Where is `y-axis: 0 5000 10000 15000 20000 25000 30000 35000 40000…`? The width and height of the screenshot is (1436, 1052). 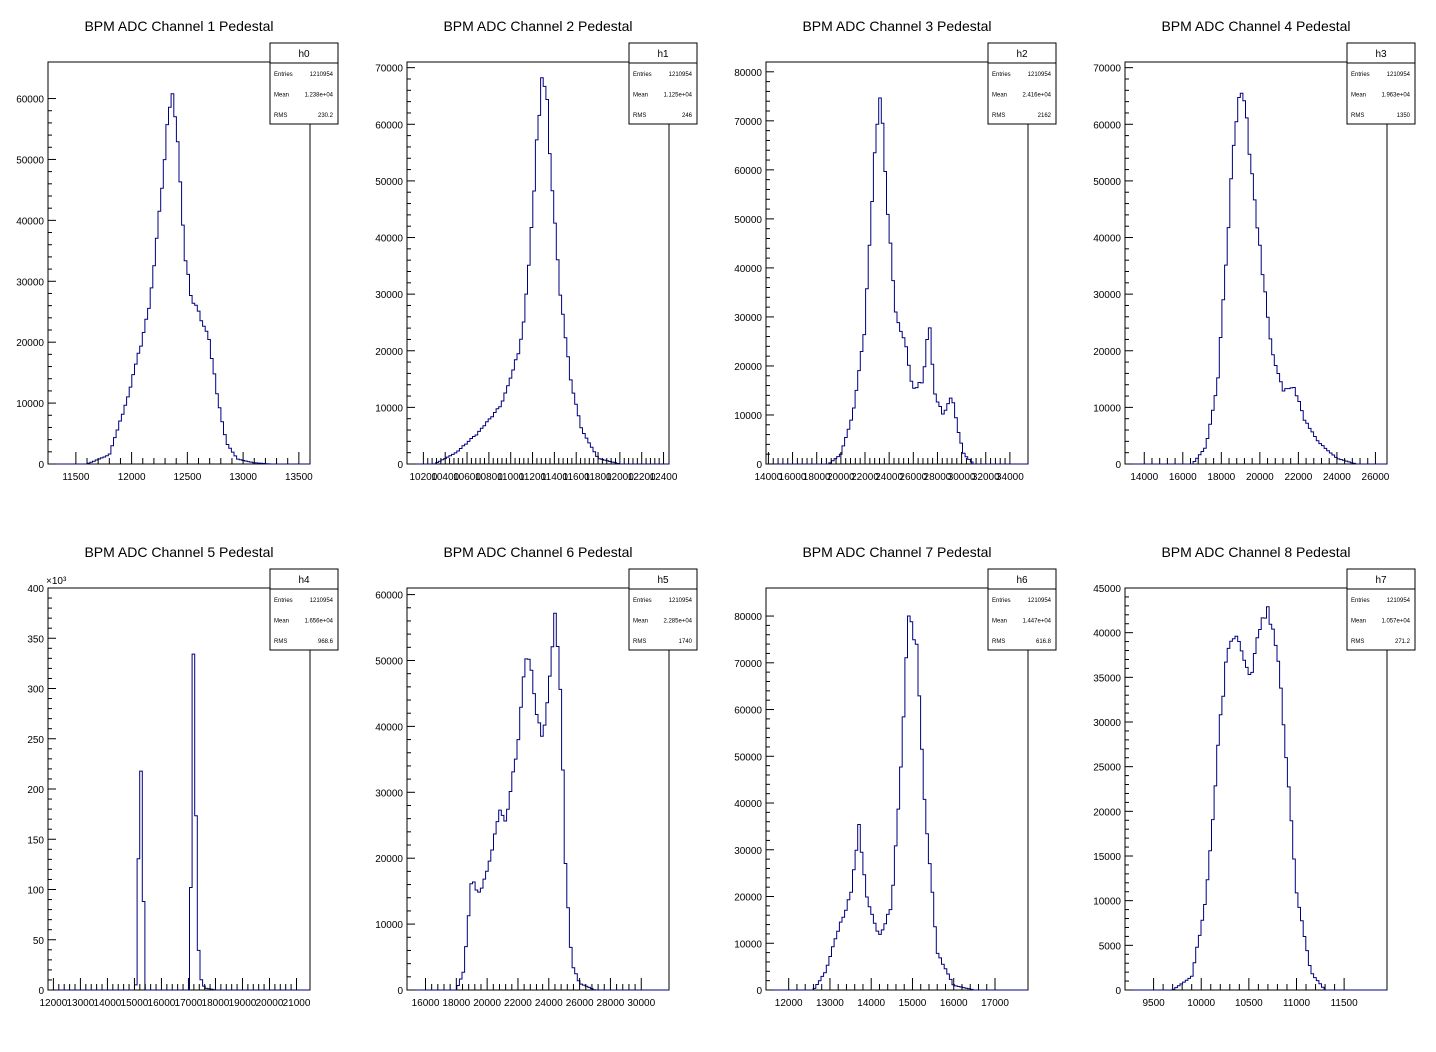 y-axis: 0 5000 10000 15000 20000 25000 30000 35000 40000… is located at coordinates (1113, 790).